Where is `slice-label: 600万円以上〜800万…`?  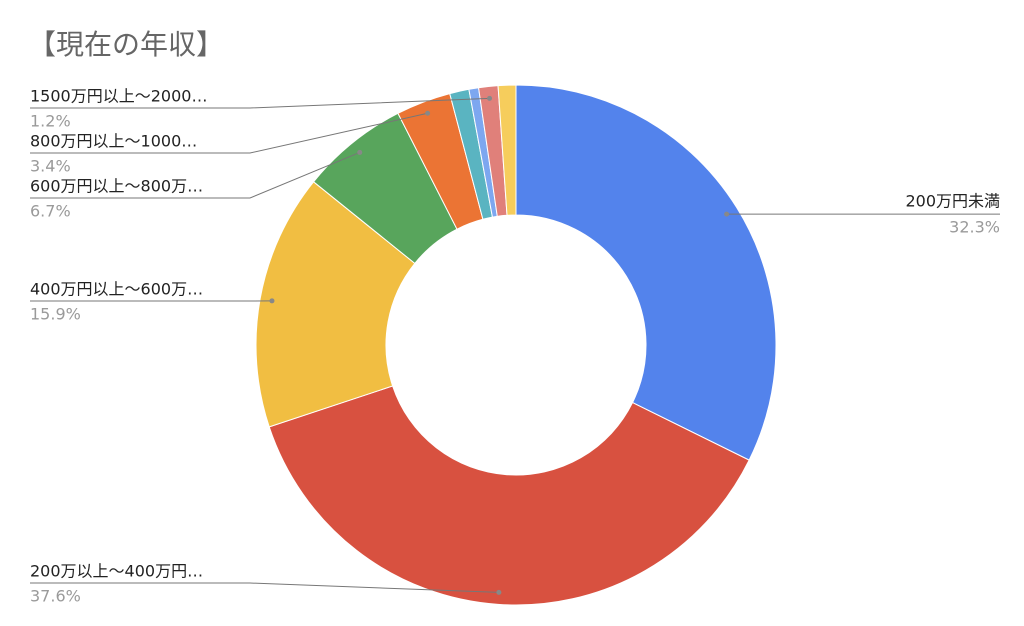
slice-label: 600万円以上〜800万… is located at coordinates (116, 186).